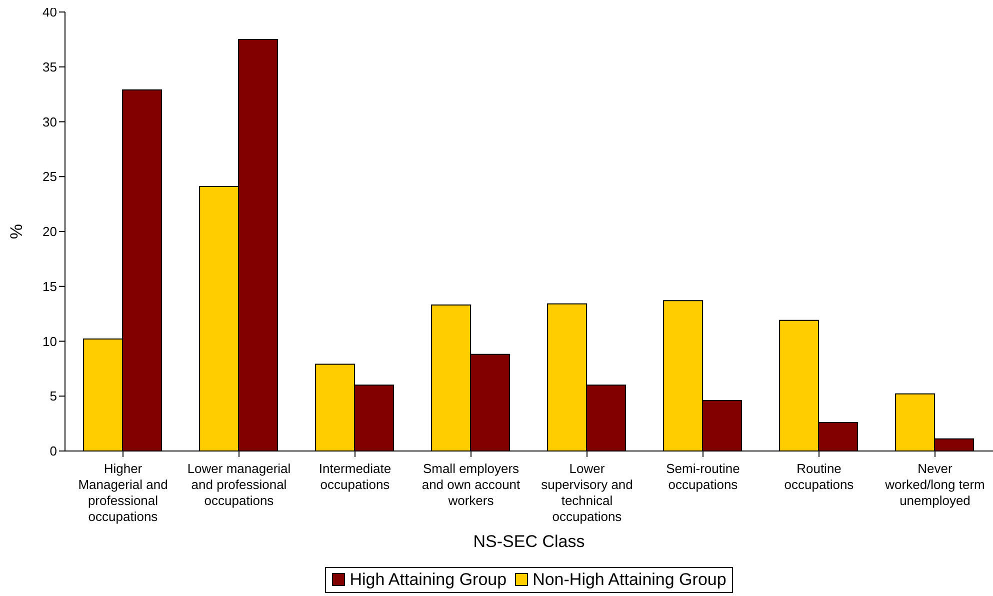 The height and width of the screenshot is (596, 993). Describe the element at coordinates (427, 580) in the screenshot. I see `legend-label: High Attaining Group` at that location.